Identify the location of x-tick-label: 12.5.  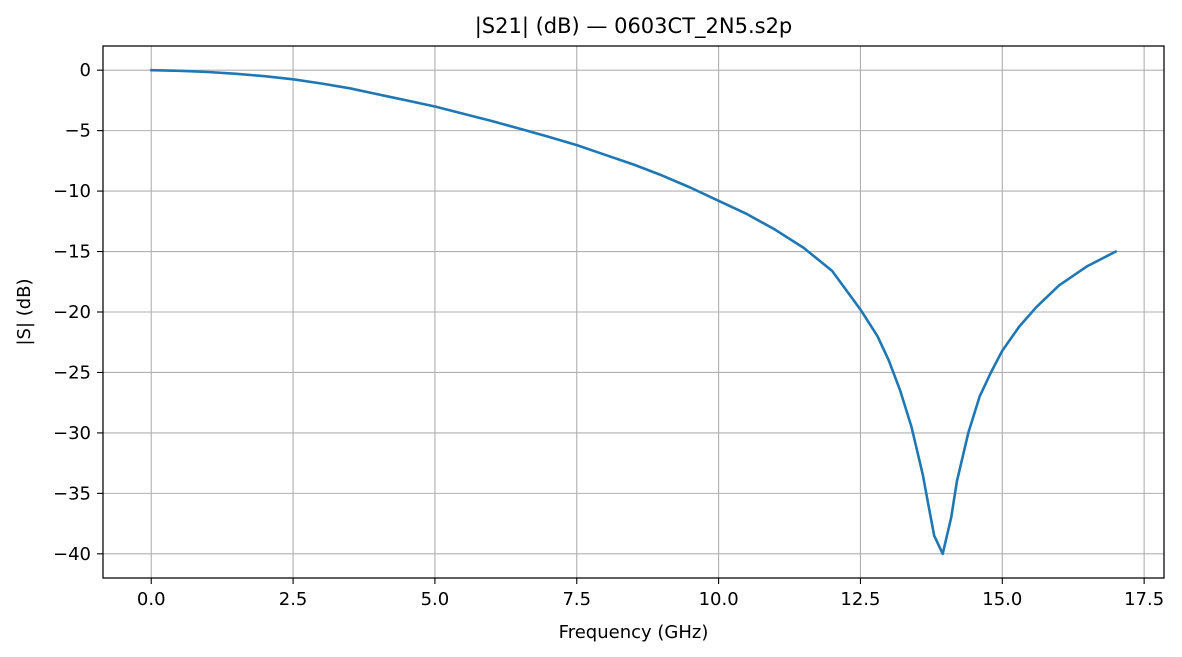
(860, 599).